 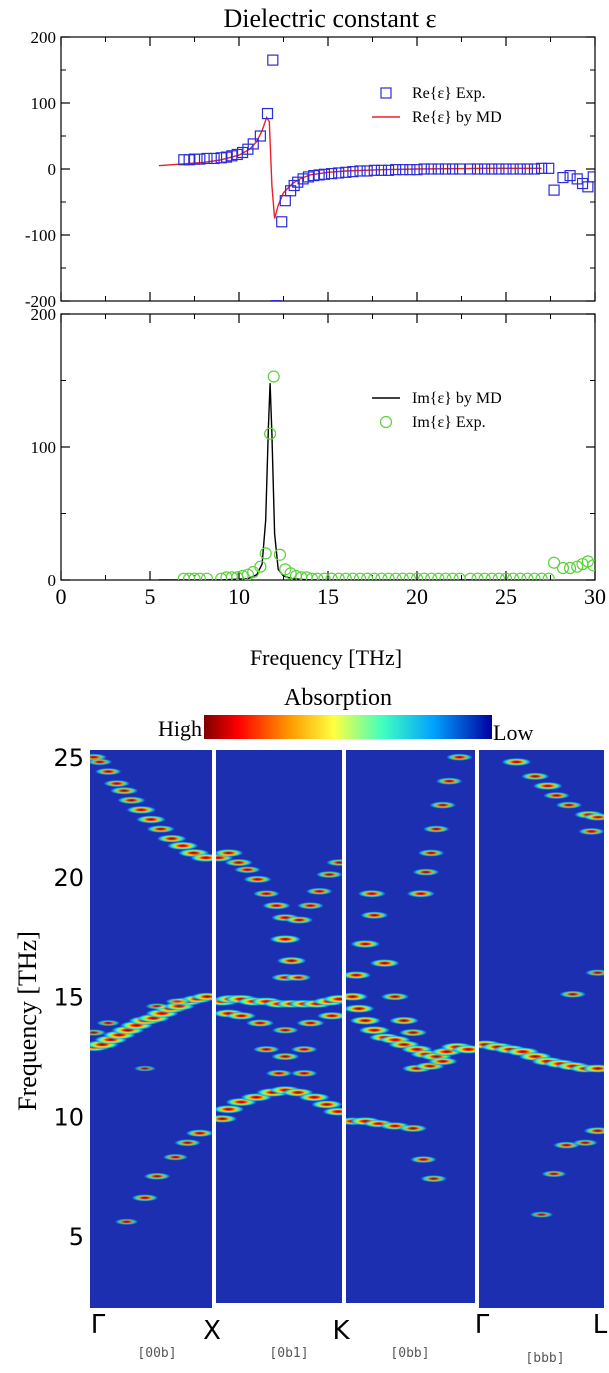 I want to click on heatmap-title: Absorption, so click(x=338, y=698).